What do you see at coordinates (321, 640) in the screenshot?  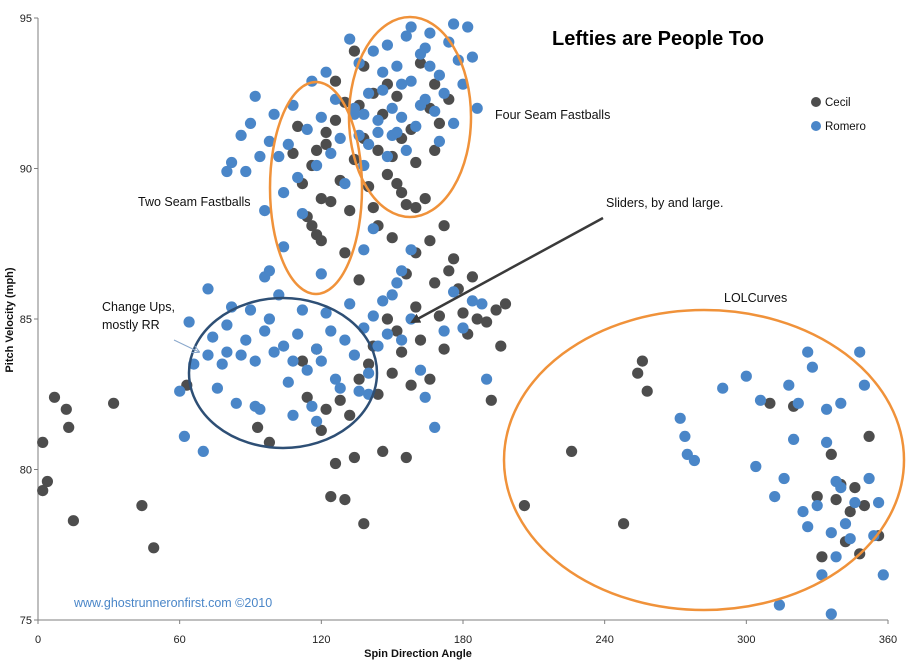 I see `x-tick-label: 120` at bounding box center [321, 640].